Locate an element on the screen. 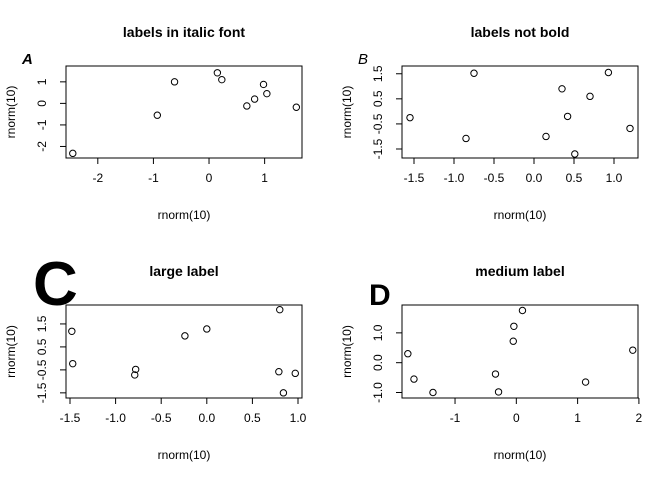 The height and width of the screenshot is (480, 672). panel-label: B is located at coordinates (363, 59).